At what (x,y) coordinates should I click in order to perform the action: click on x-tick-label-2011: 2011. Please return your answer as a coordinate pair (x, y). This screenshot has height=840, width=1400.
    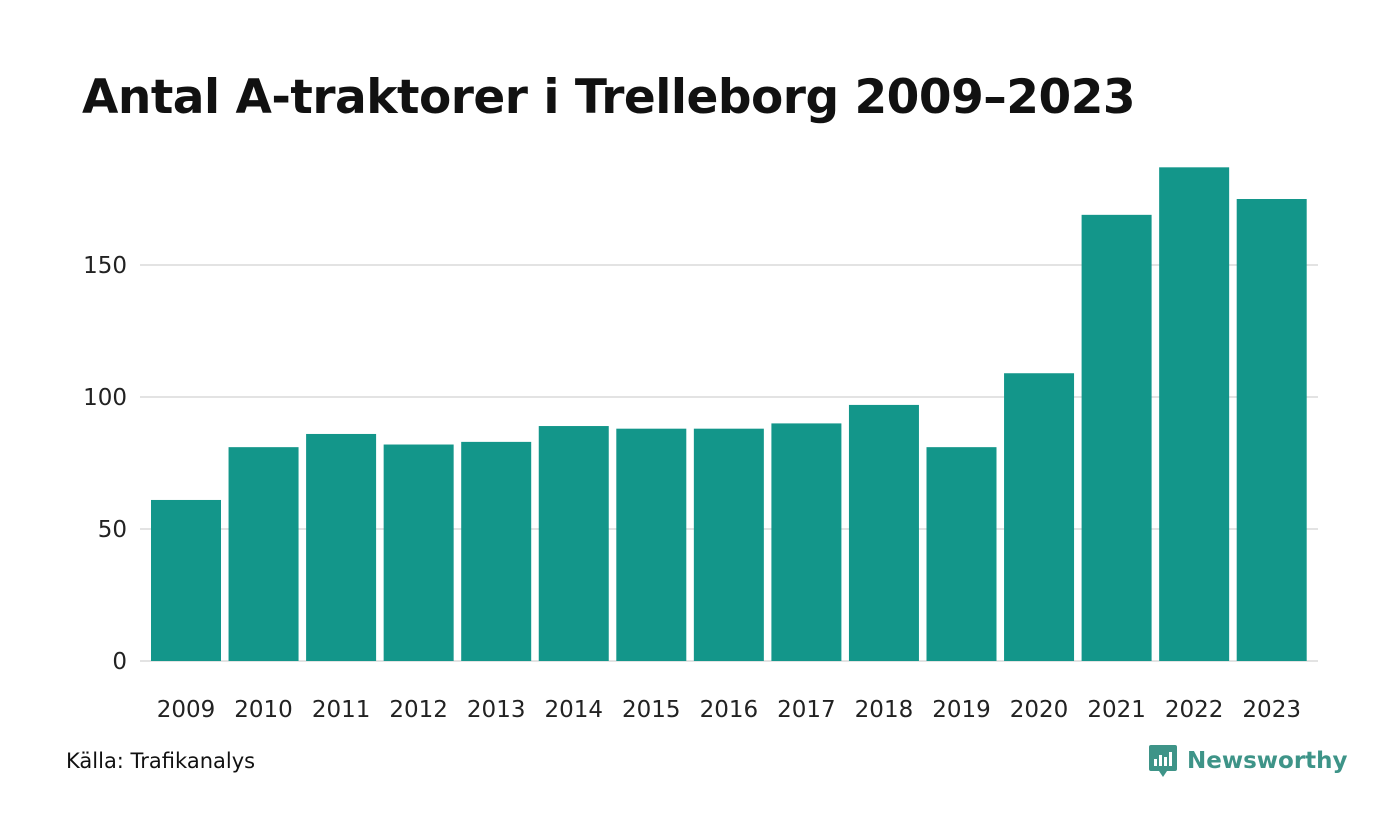
    Looking at the image, I should click on (341, 710).